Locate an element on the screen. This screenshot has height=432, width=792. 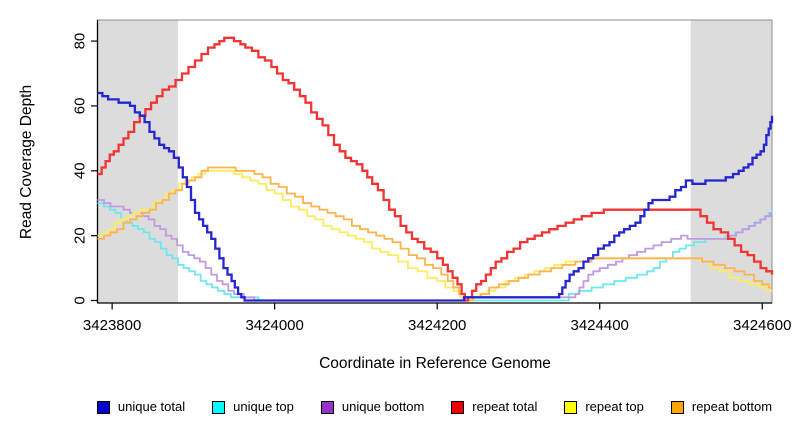
y-tick-label: 60 is located at coordinates (80, 106).